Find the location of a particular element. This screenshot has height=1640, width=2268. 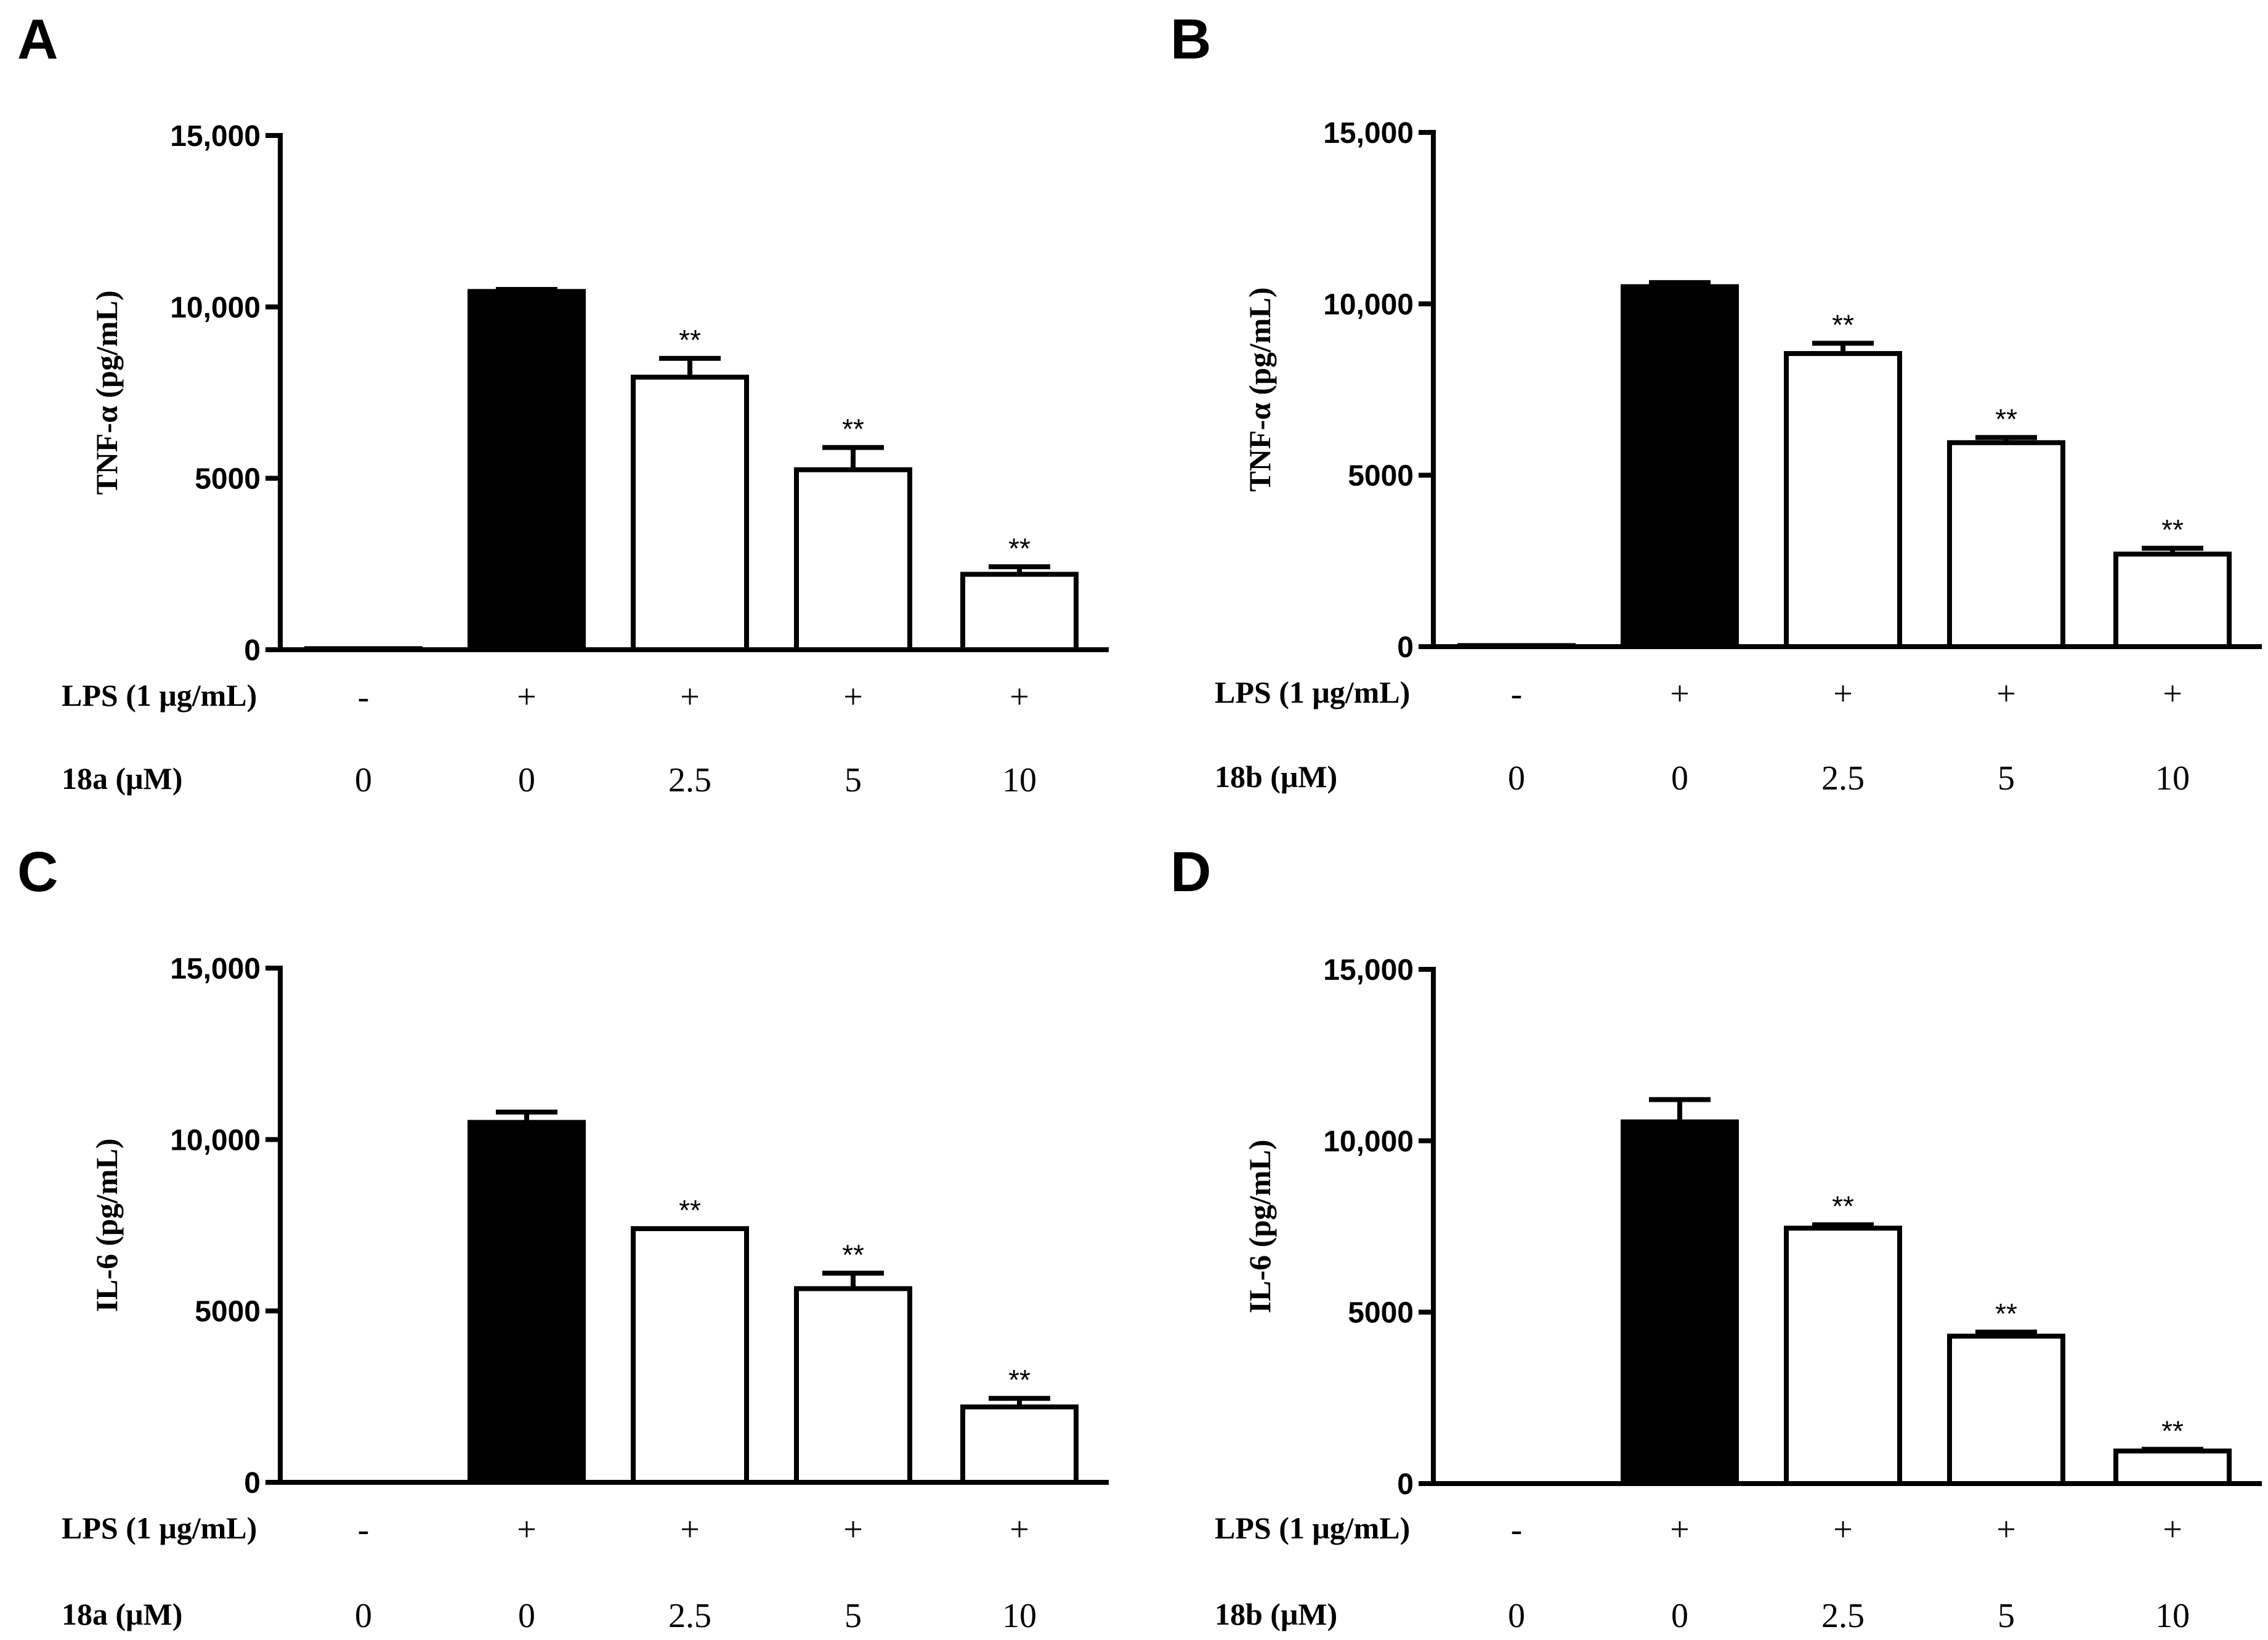

panel-letter-B: B is located at coordinates (1191, 39).